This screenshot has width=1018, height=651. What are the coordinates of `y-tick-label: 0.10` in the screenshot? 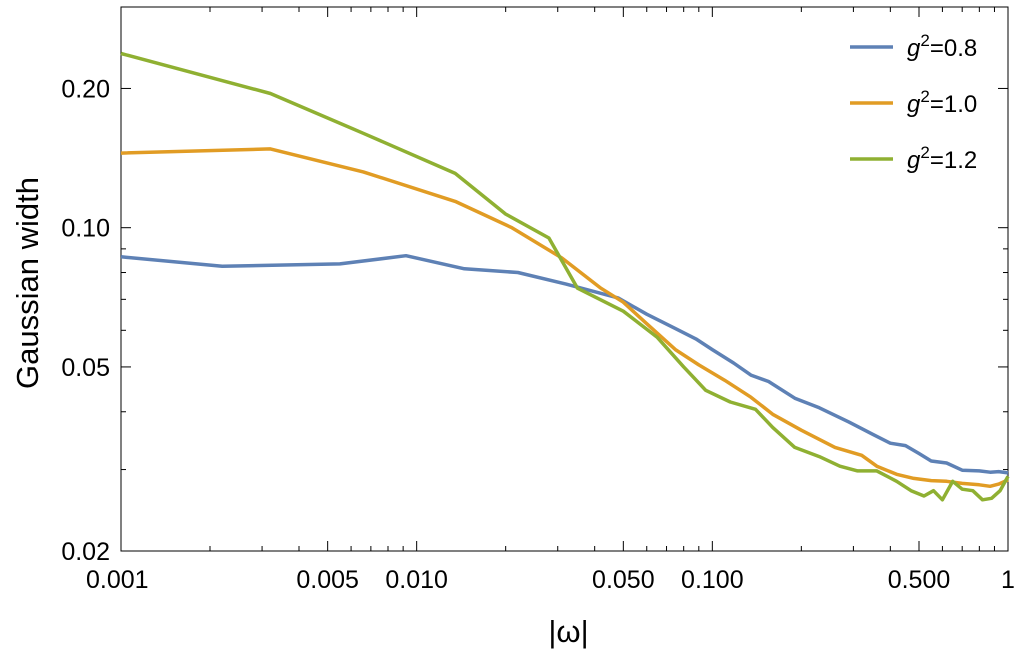 It's located at (85, 229).